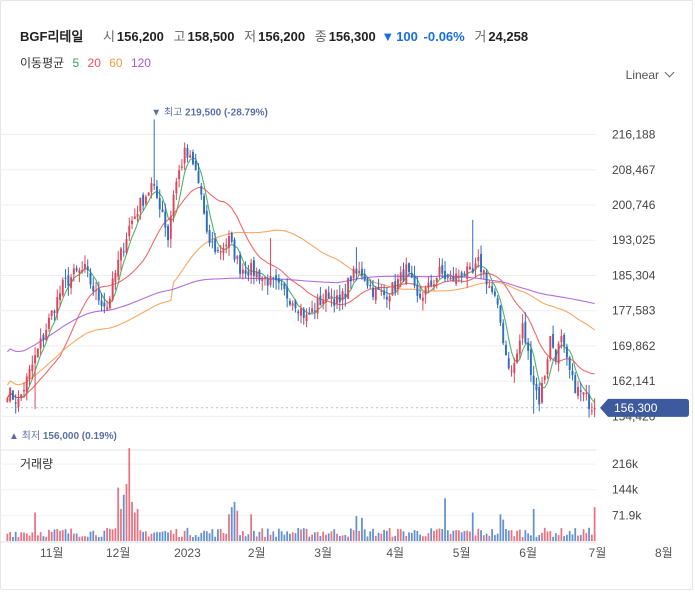 The image size is (695, 594). Describe the element at coordinates (250, 36) in the screenshot. I see `low-label: 저` at that location.